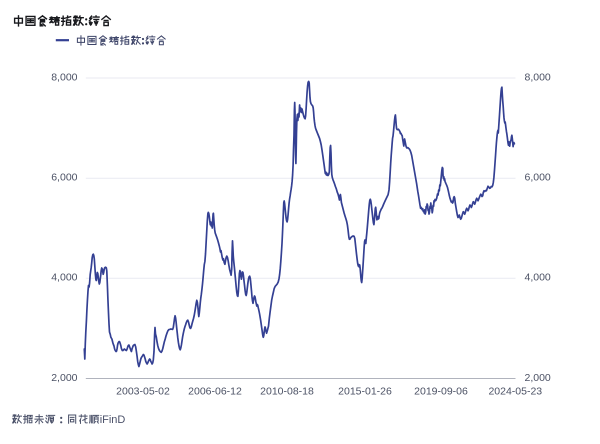 This screenshot has height=444, width=600. I want to click on svg-text: 2003-05-02, so click(143, 391).